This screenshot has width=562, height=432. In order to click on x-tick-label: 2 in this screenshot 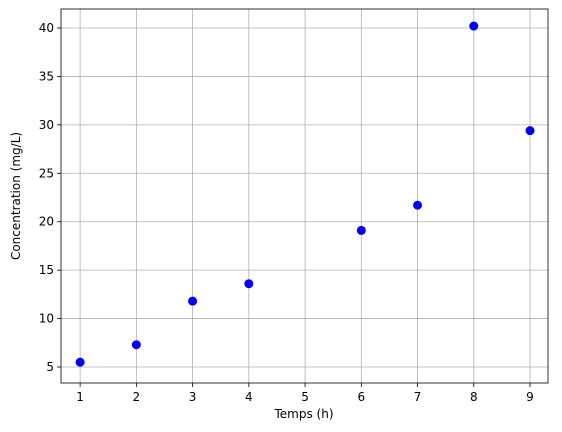, I will do `click(137, 397)`.